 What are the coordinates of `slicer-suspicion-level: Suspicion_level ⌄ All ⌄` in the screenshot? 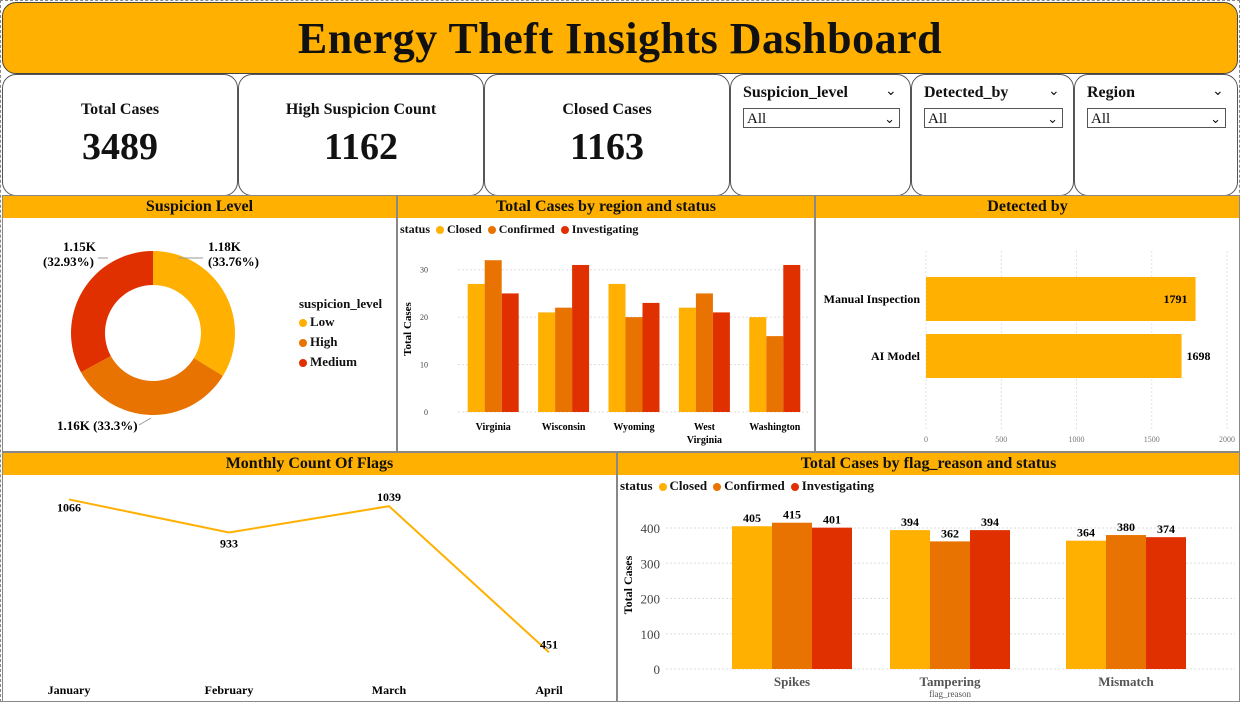 It's located at (820, 135).